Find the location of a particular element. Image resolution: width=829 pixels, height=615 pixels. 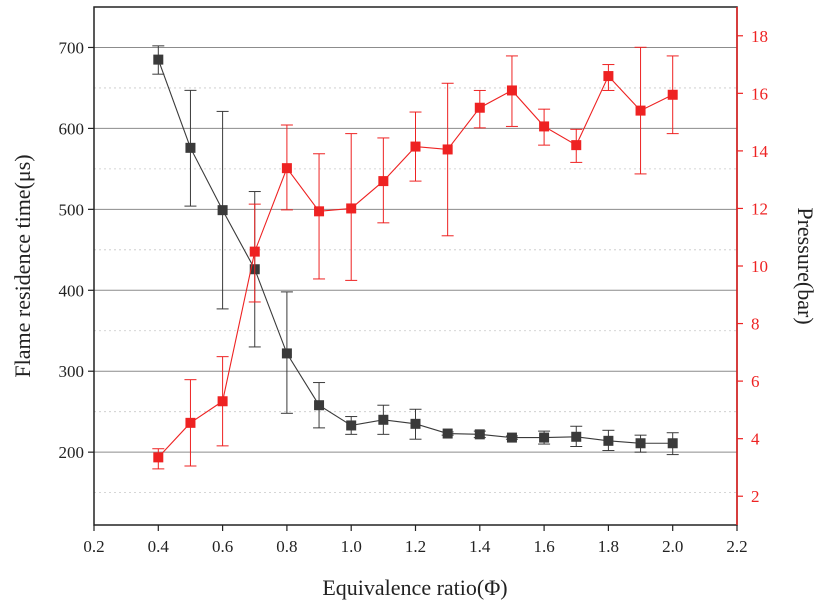

x-tick-label: 1.2 is located at coordinates (415, 546).